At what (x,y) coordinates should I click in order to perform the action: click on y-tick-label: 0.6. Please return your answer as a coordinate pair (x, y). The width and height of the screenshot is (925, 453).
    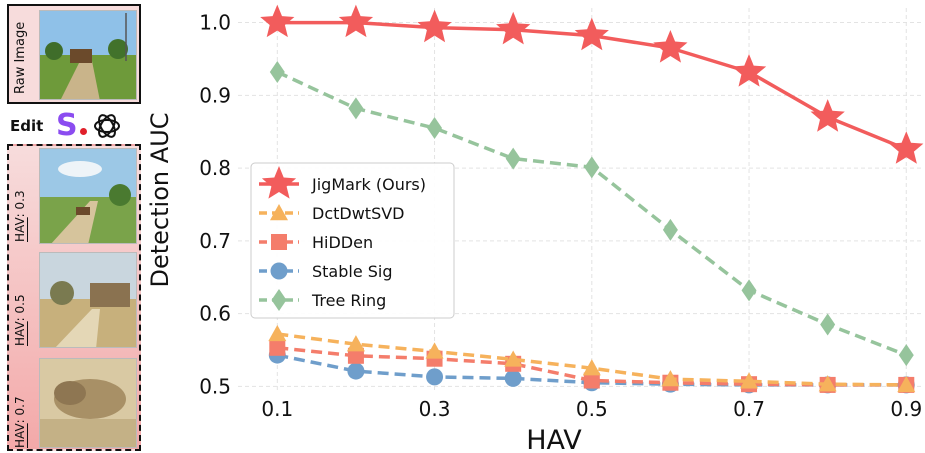
    Looking at the image, I should click on (215, 314).